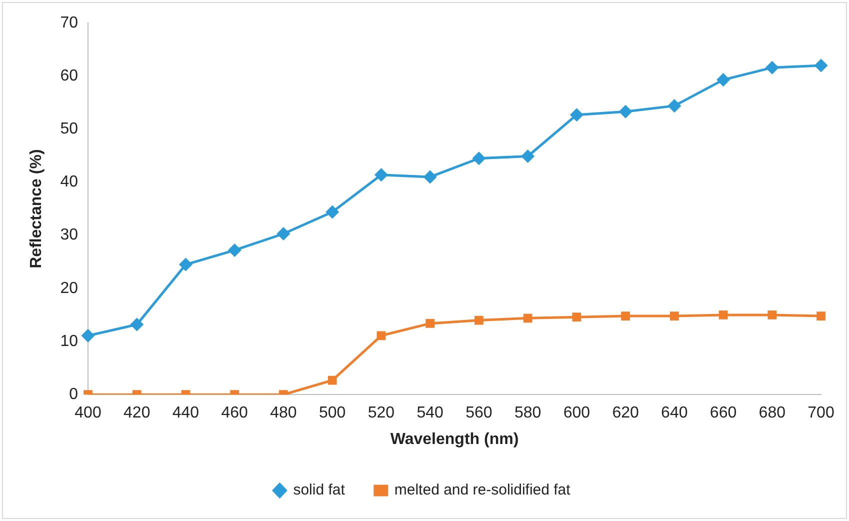 Image resolution: width=849 pixels, height=521 pixels. Describe the element at coordinates (821, 413) in the screenshot. I see `x-tick-label: 700` at that location.